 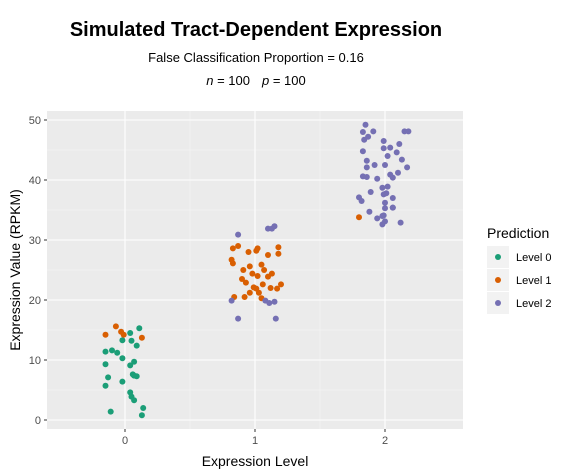 I want to click on legend-label-level-2: Level 2, so click(x=533, y=304).